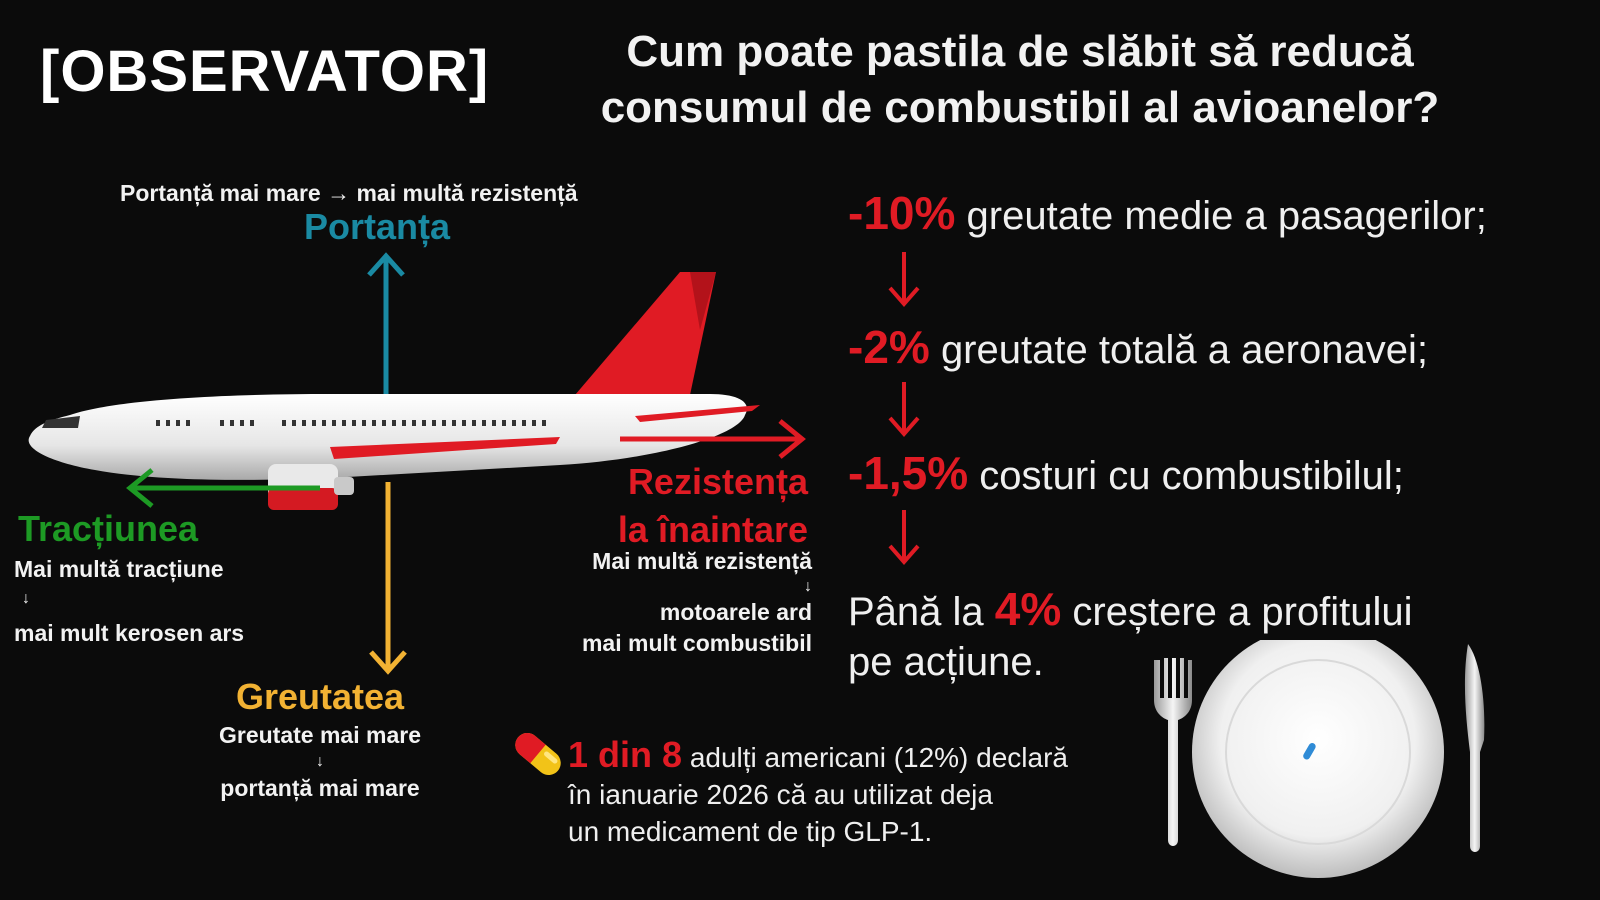 The width and height of the screenshot is (1600, 900). Describe the element at coordinates (388, 578) in the screenshot. I see `weight-arrow` at that location.